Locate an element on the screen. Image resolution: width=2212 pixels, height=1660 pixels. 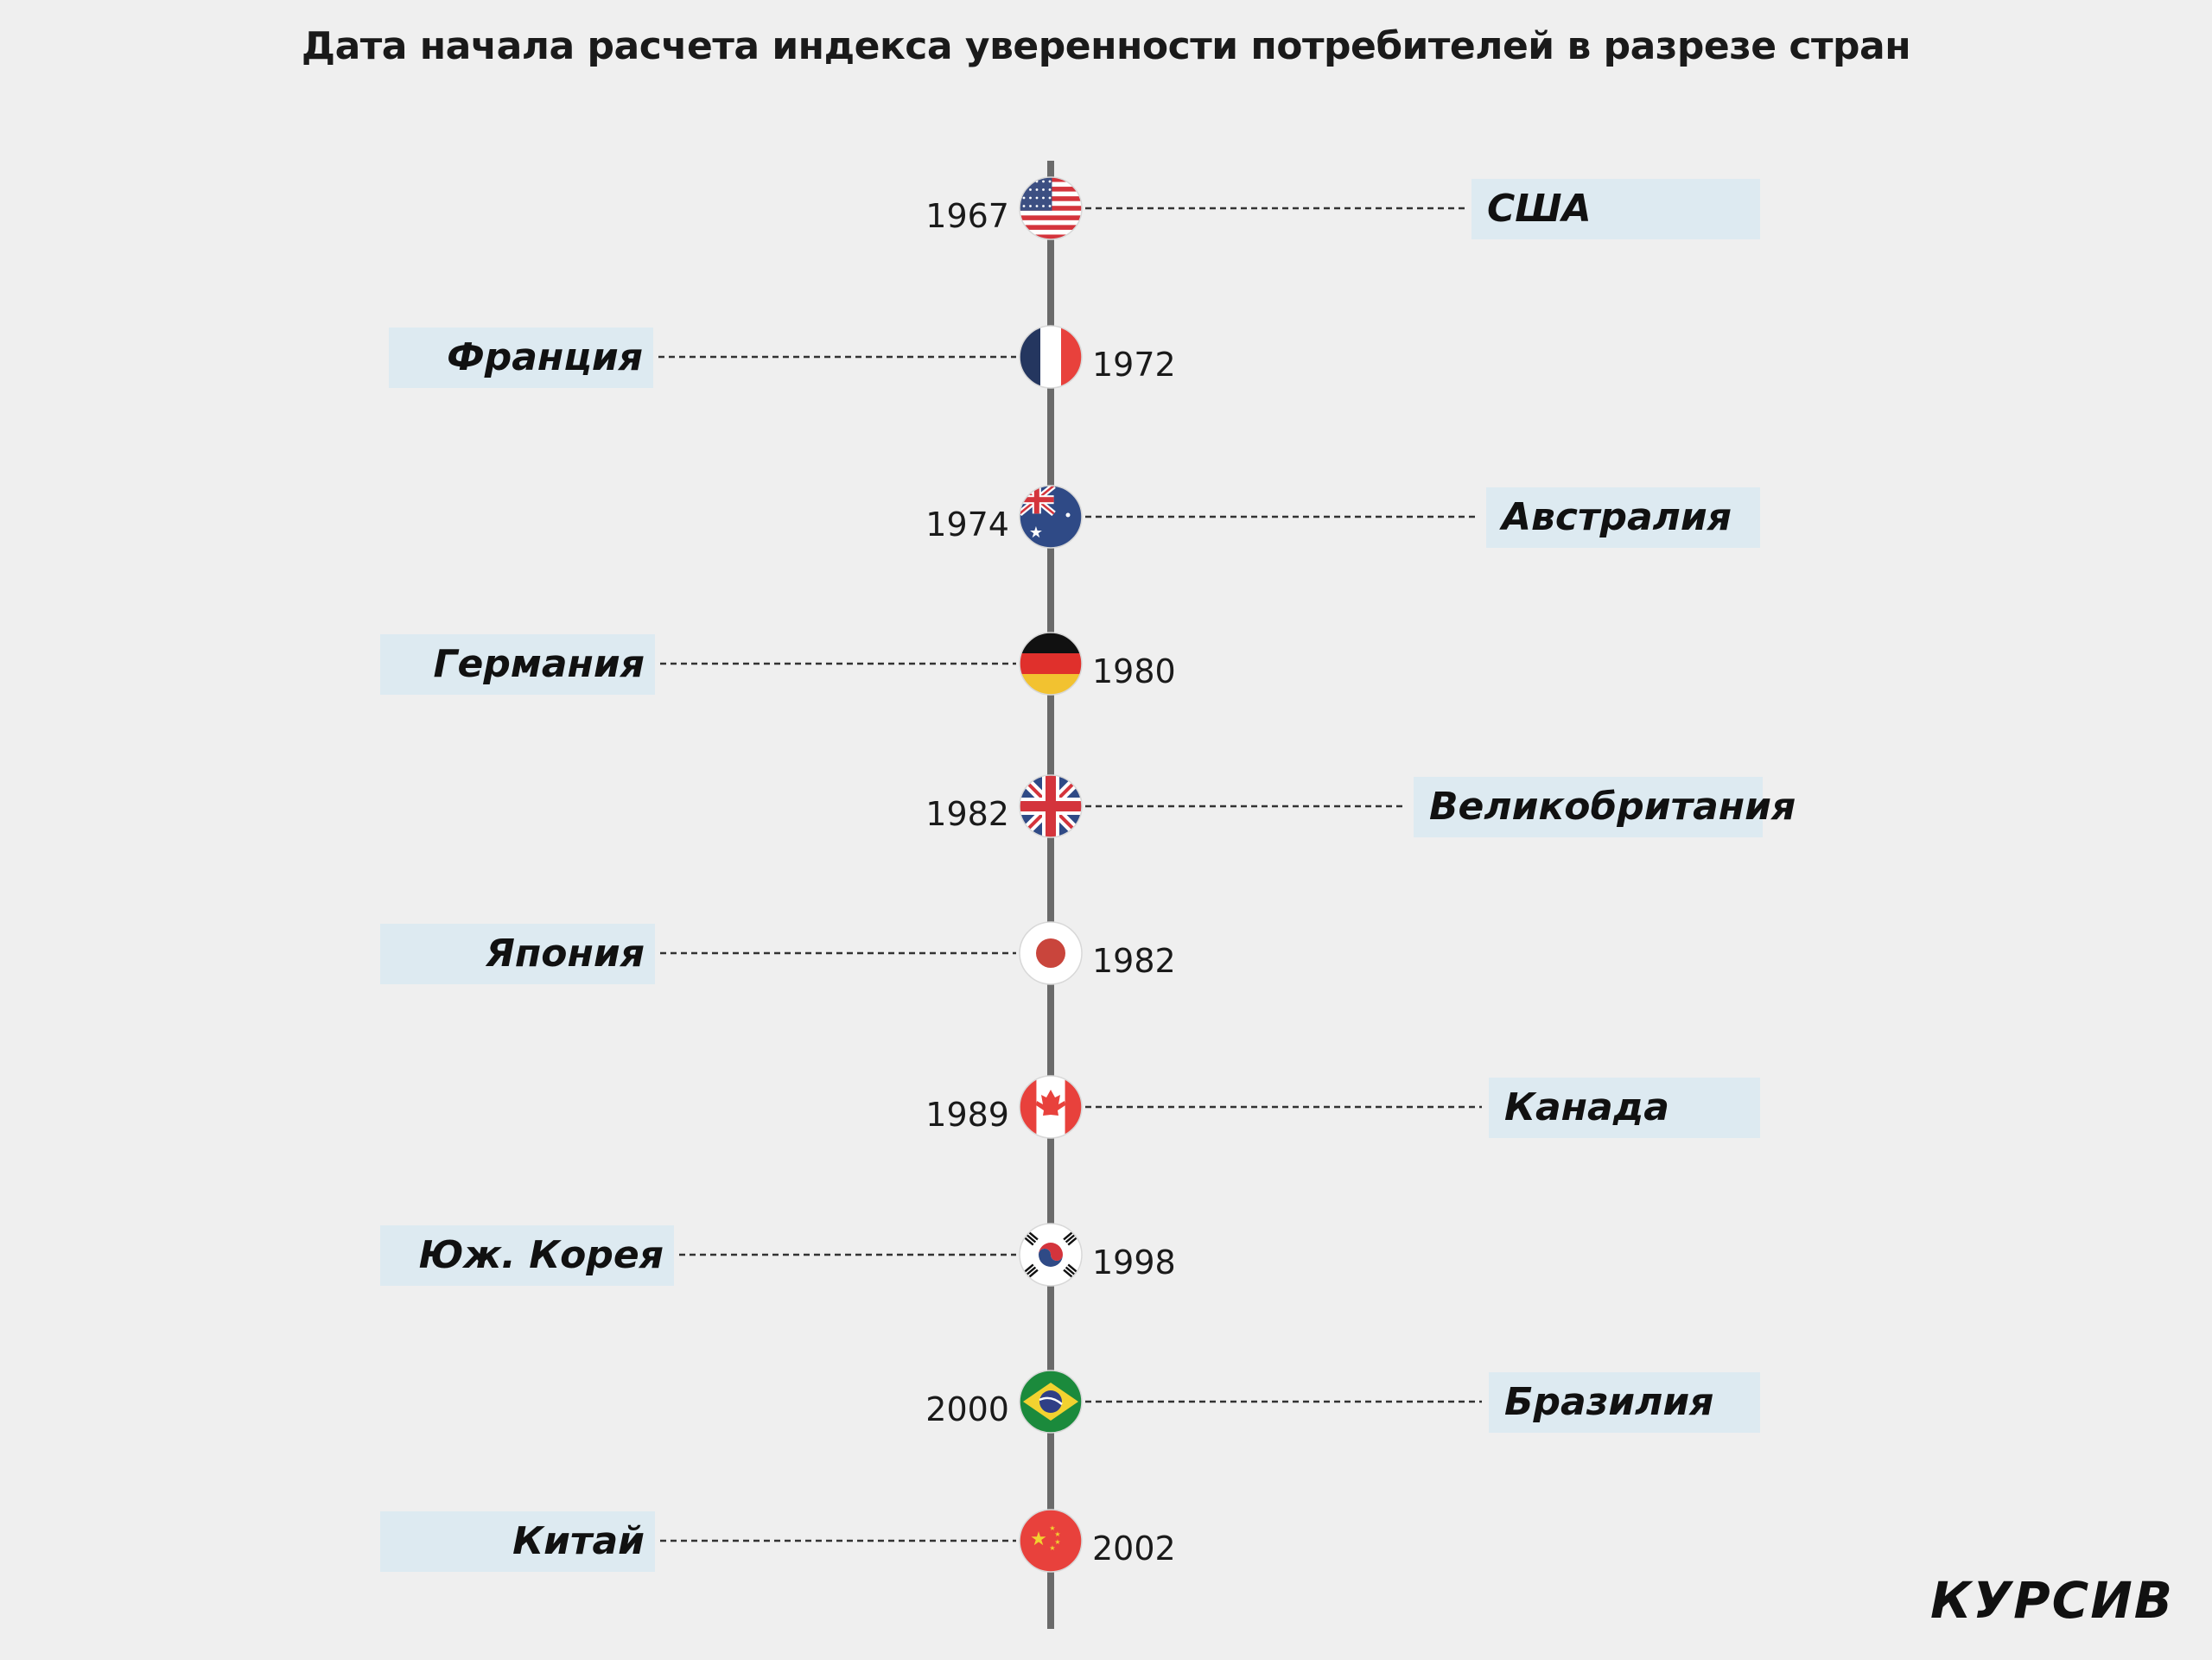
year-label: 1974 is located at coordinates (967, 525).